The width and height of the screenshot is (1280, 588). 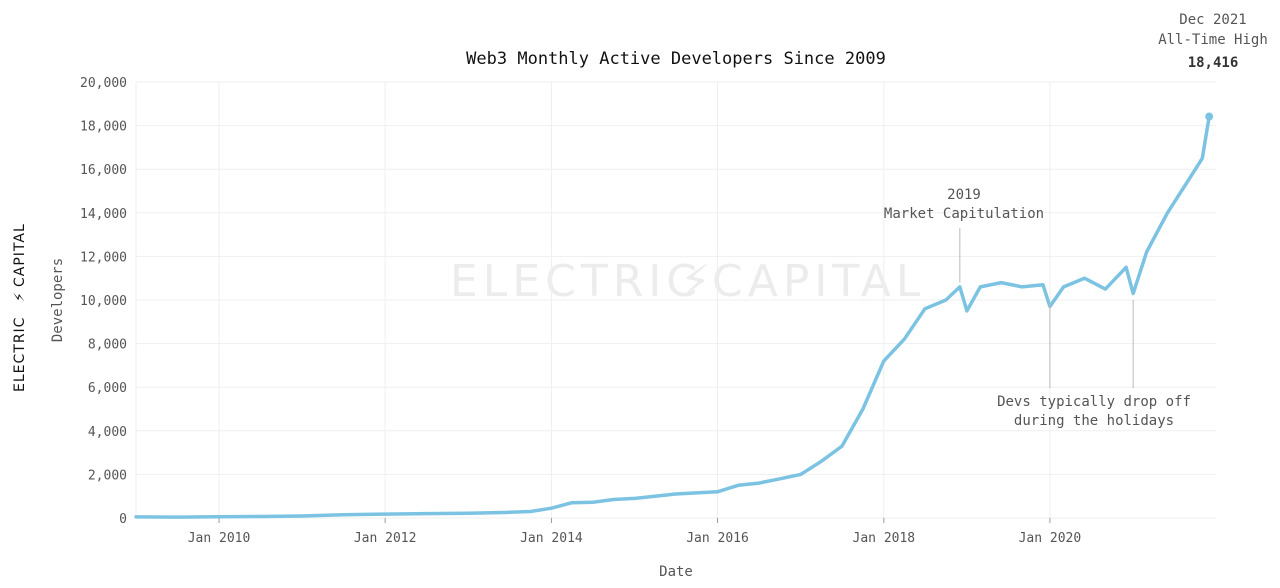 What do you see at coordinates (1212, 20) in the screenshot?
I see `annotation-ath-date: Dec 2021` at bounding box center [1212, 20].